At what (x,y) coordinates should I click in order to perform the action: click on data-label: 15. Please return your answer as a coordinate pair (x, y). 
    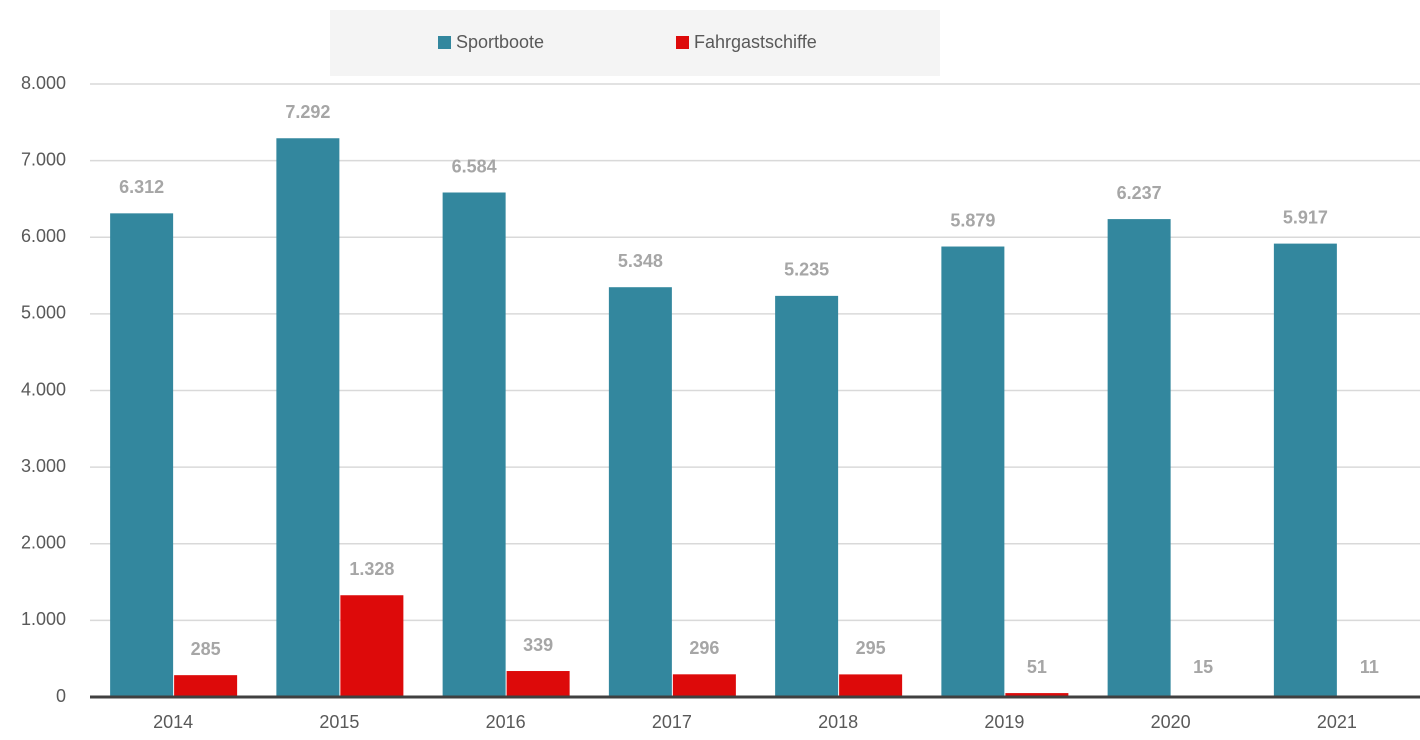
    Looking at the image, I should click on (1203, 667).